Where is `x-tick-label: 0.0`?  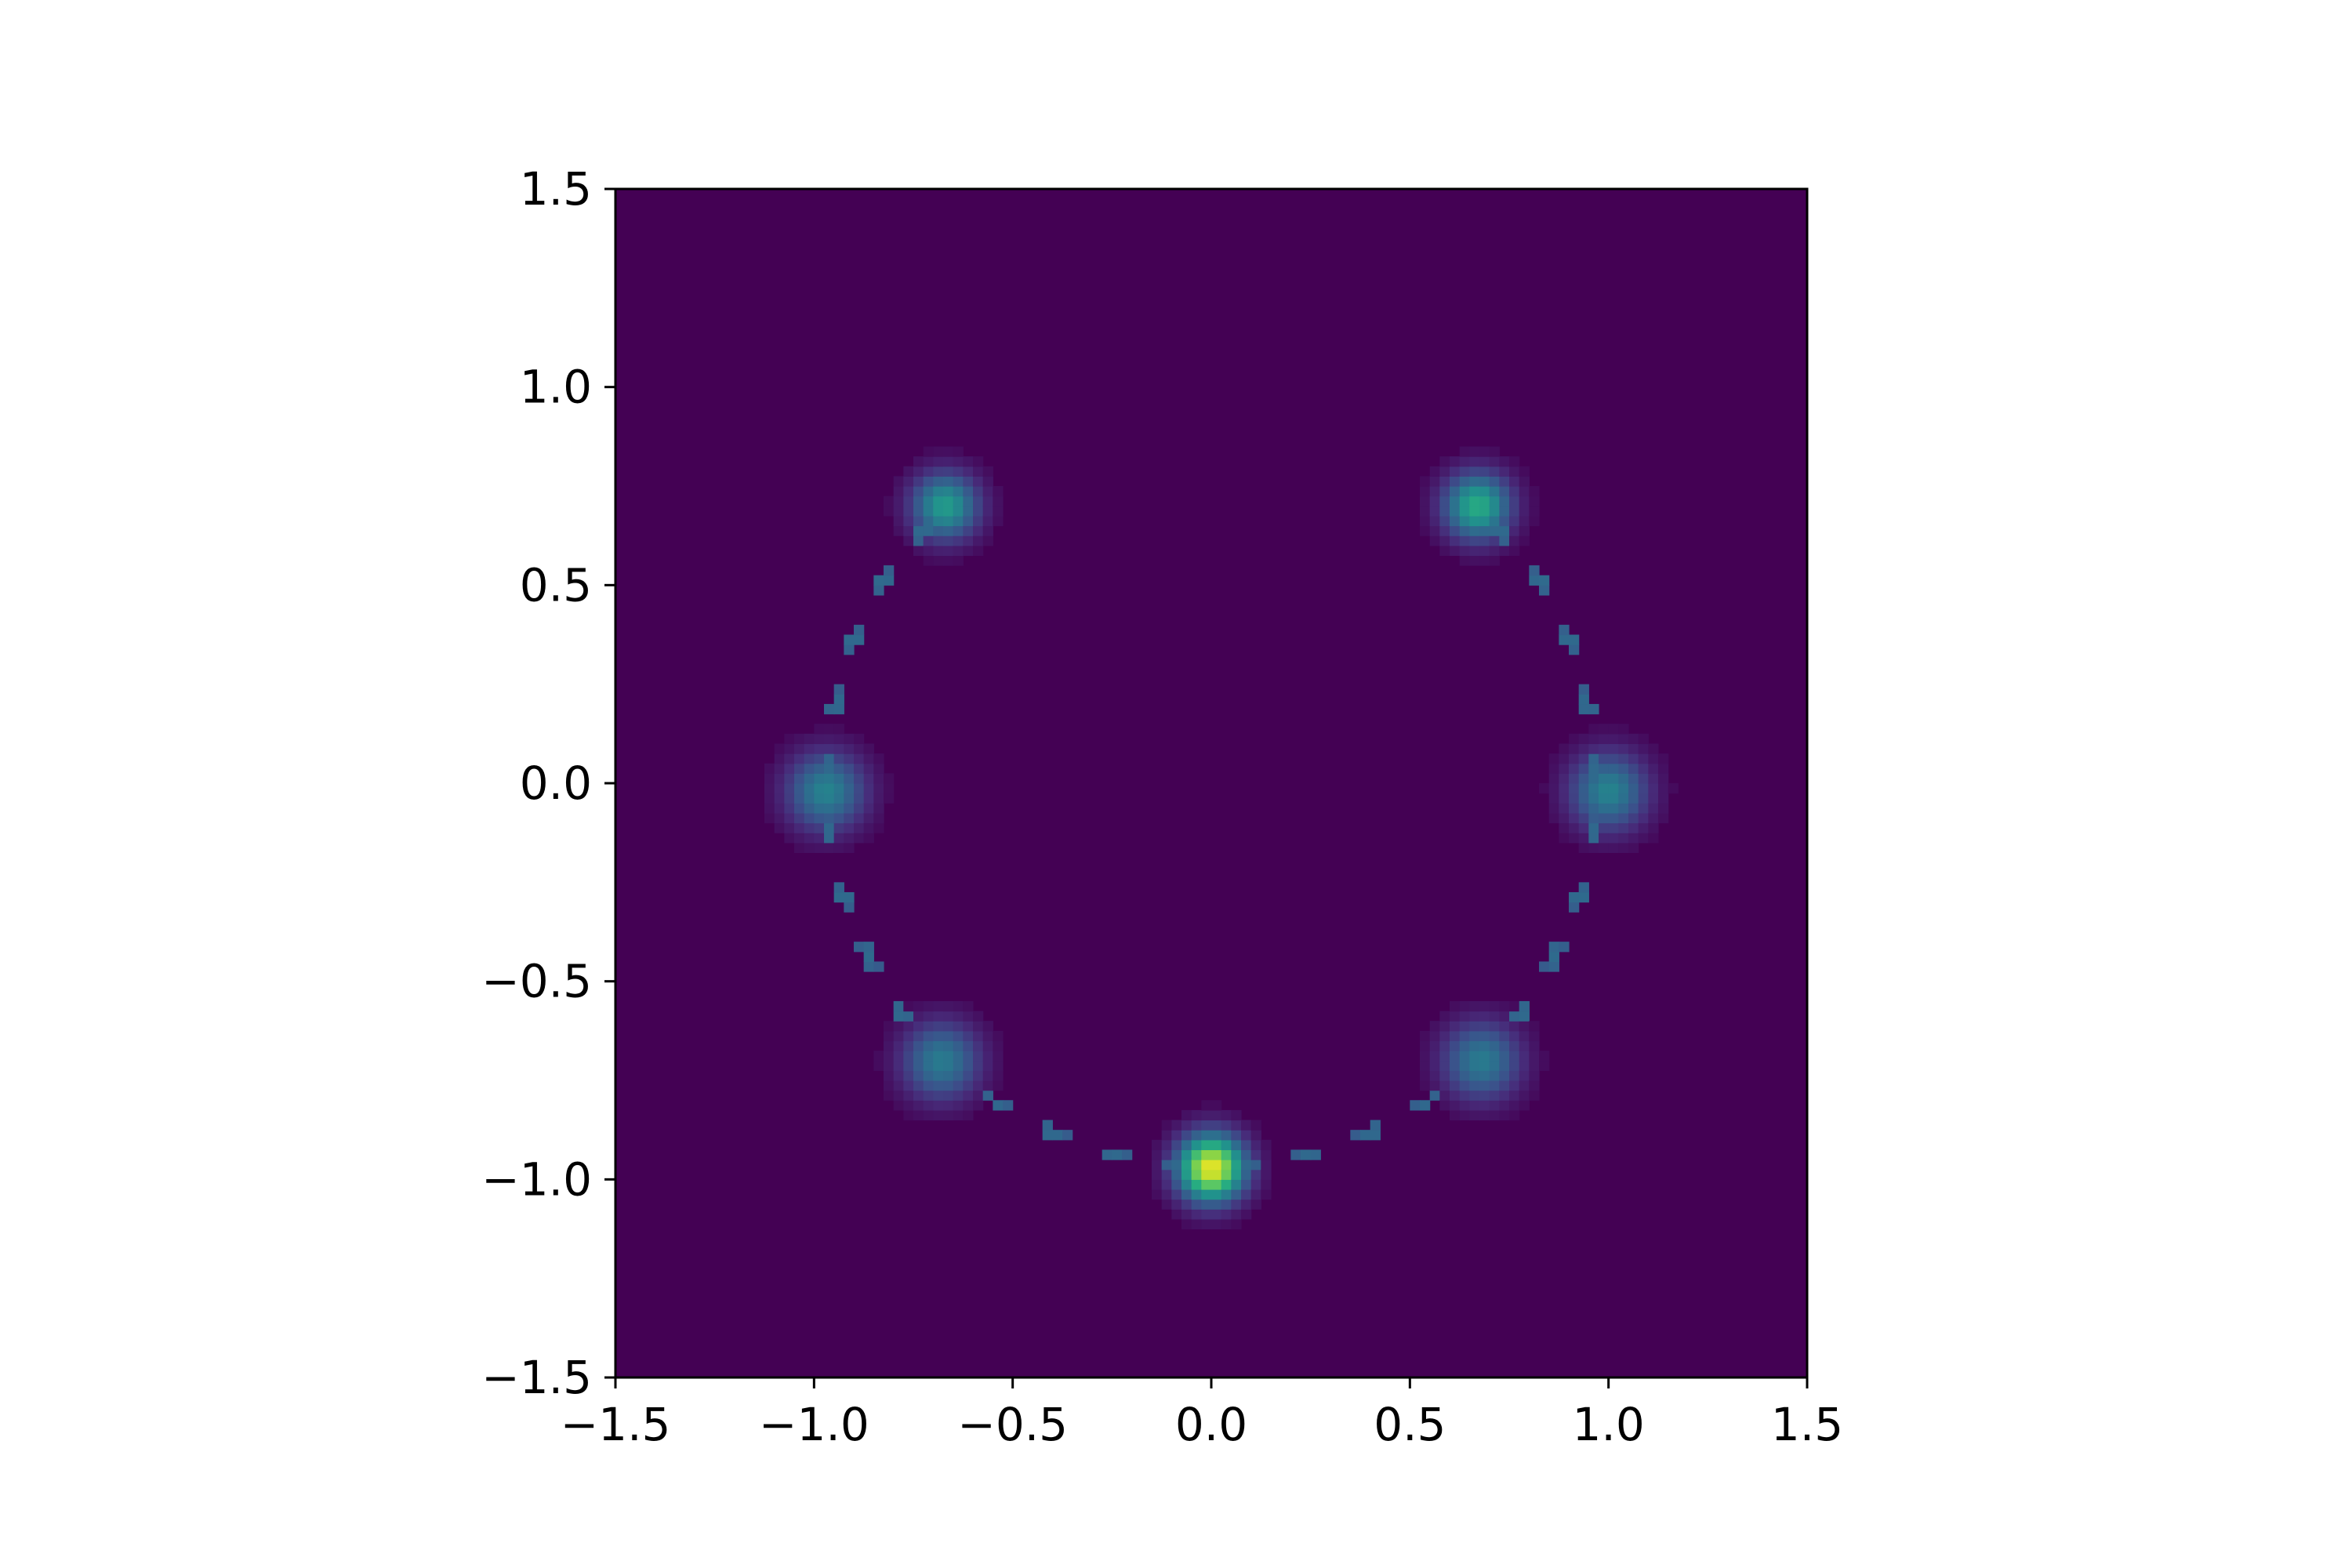 x-tick-label: 0.0 is located at coordinates (1211, 1424).